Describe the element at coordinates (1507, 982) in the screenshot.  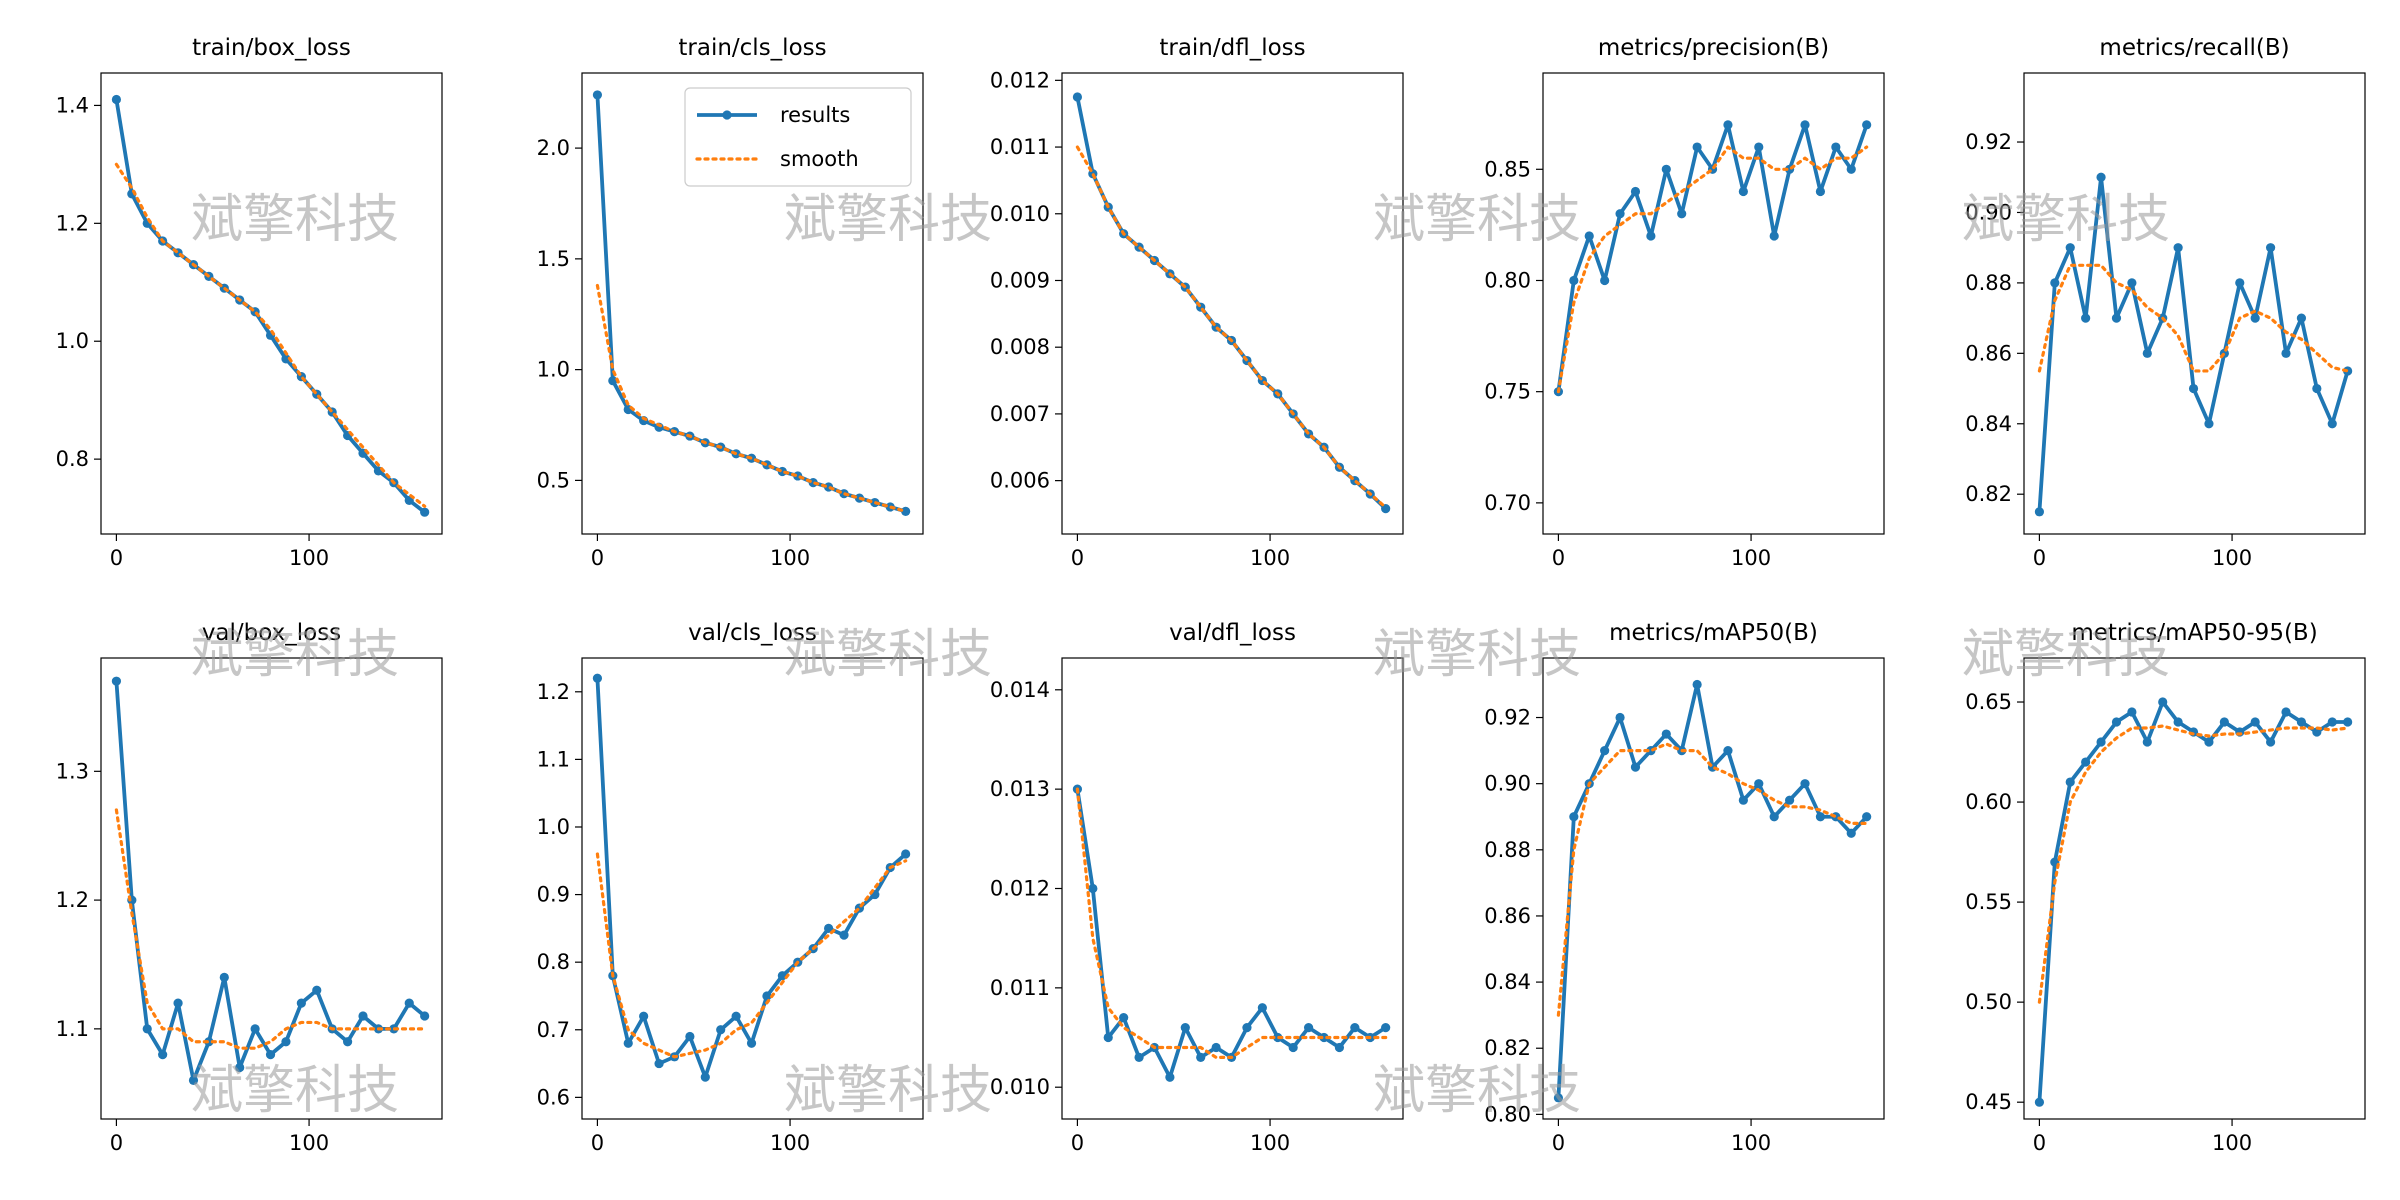
I see `y-tick-label: 0.84` at that location.